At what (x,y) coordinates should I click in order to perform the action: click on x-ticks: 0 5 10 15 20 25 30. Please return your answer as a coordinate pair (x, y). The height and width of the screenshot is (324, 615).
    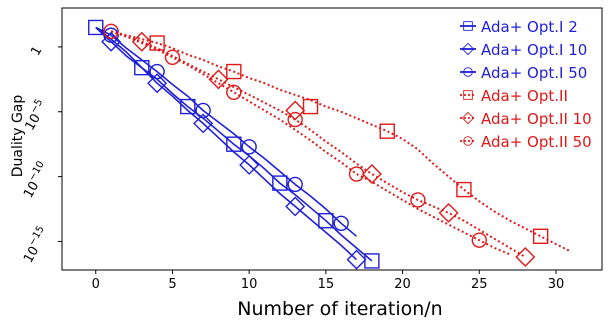
    Looking at the image, I should click on (328, 281).